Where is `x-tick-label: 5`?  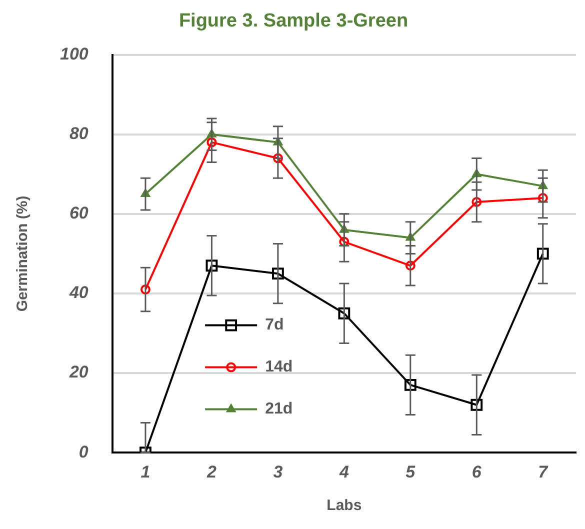 x-tick-label: 5 is located at coordinates (411, 472).